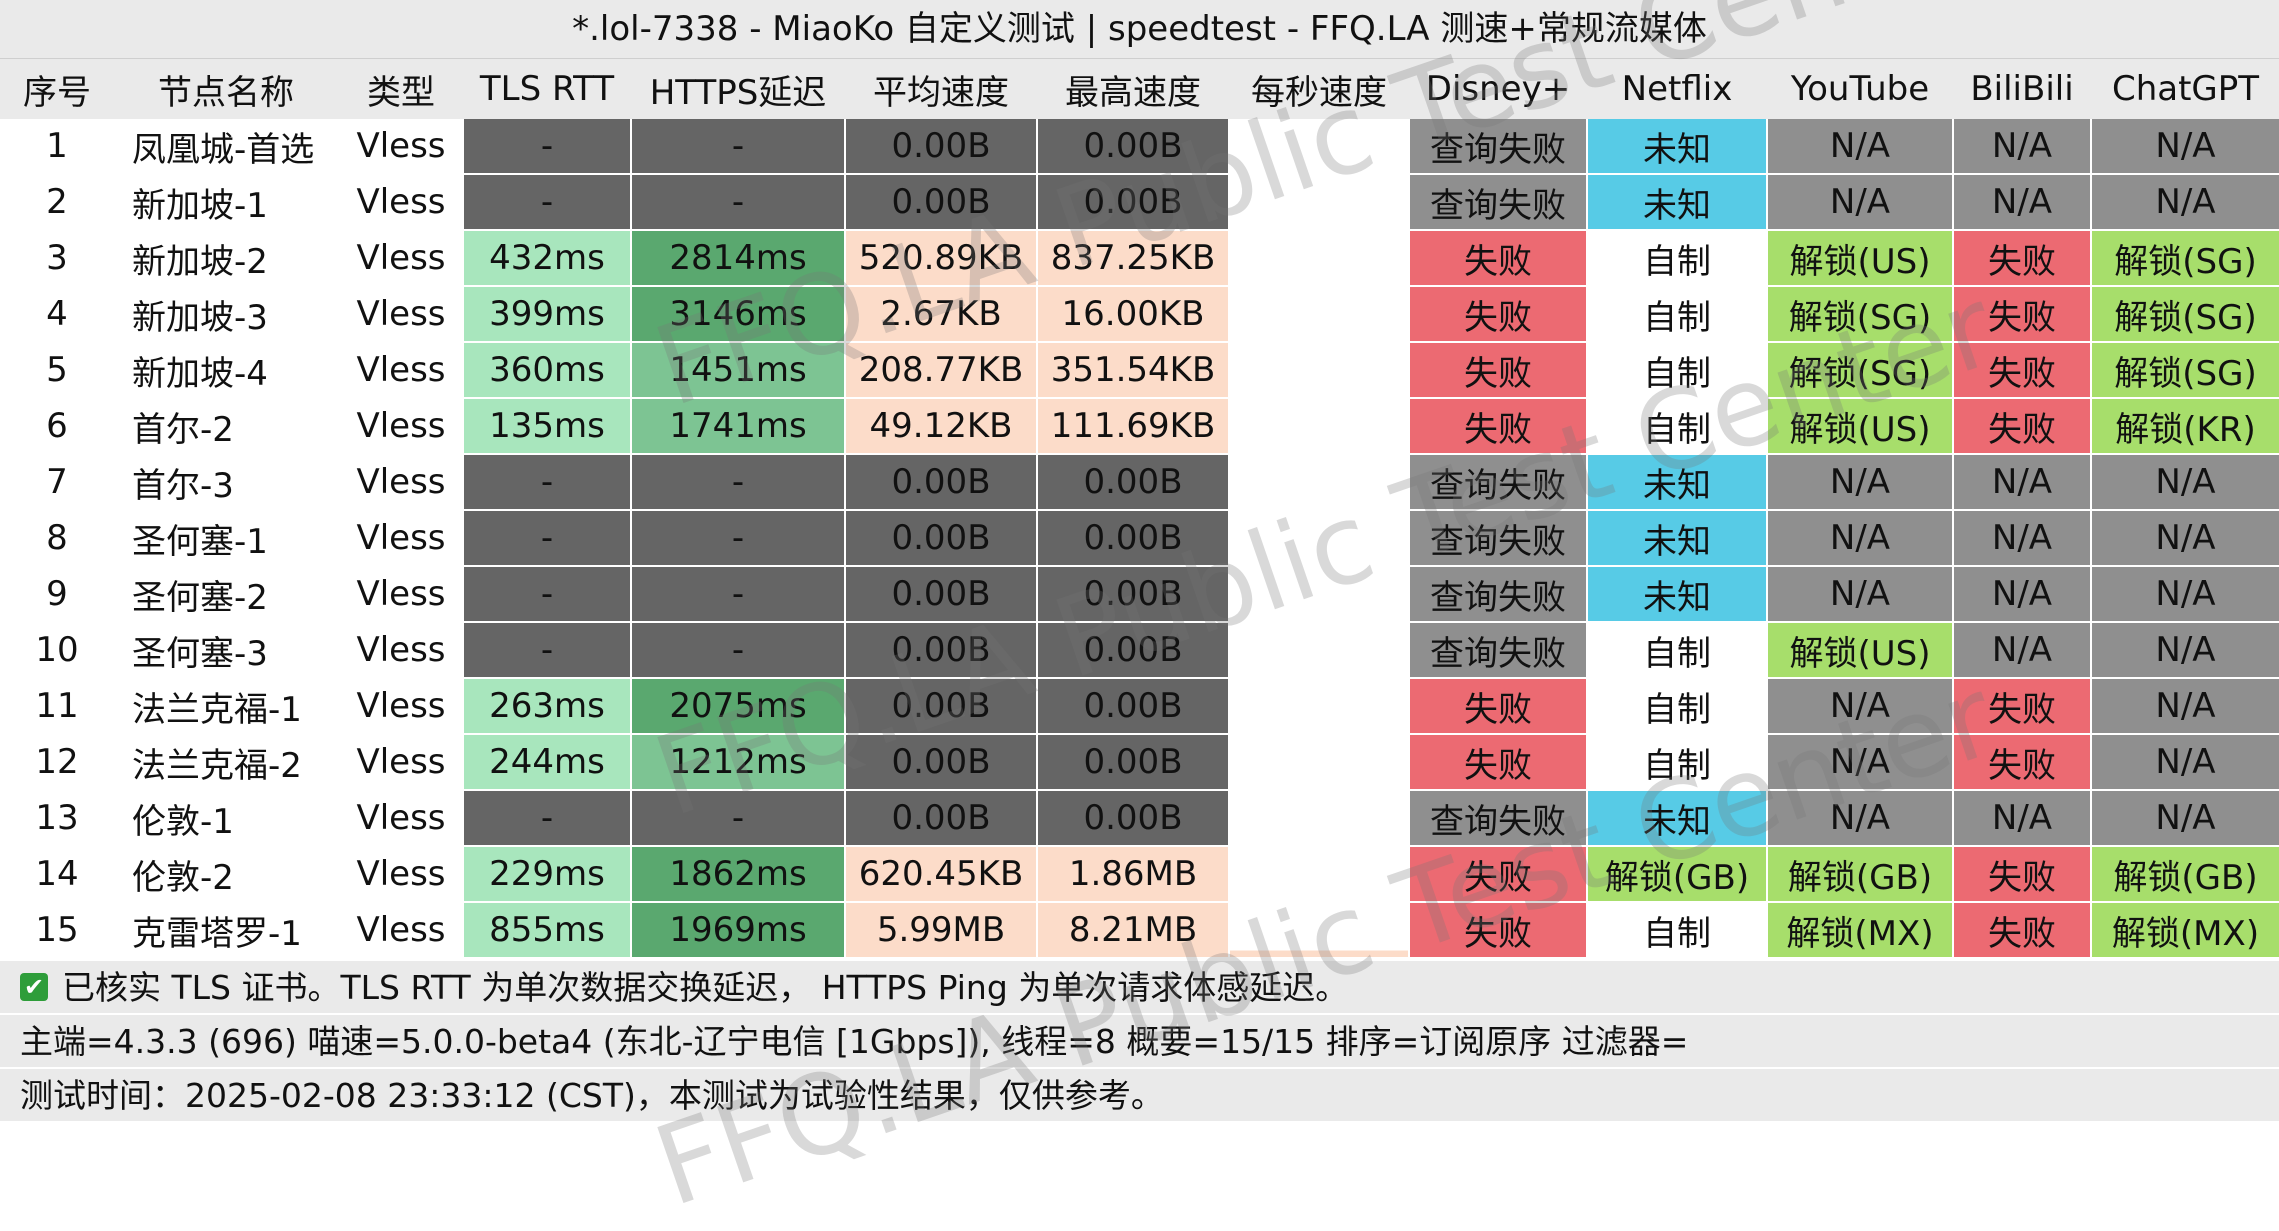  What do you see at coordinates (1860, 650) in the screenshot?
I see `youtube-cell: 解锁(US)` at bounding box center [1860, 650].